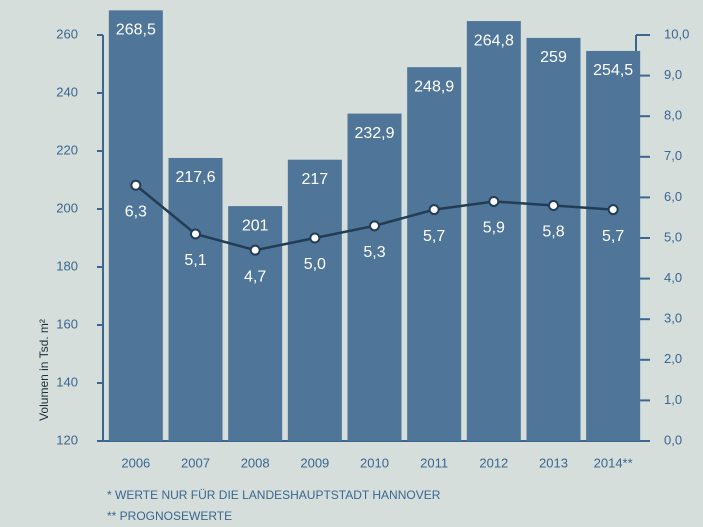  Describe the element at coordinates (673, 399) in the screenshot. I see `y2-tick-label: 1,0` at that location.